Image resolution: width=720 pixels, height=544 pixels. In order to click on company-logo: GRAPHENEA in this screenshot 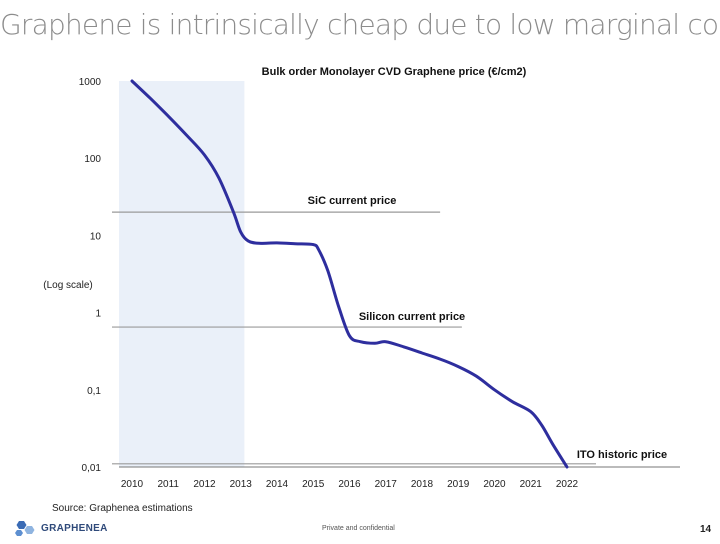, I will do `click(61, 528)`.